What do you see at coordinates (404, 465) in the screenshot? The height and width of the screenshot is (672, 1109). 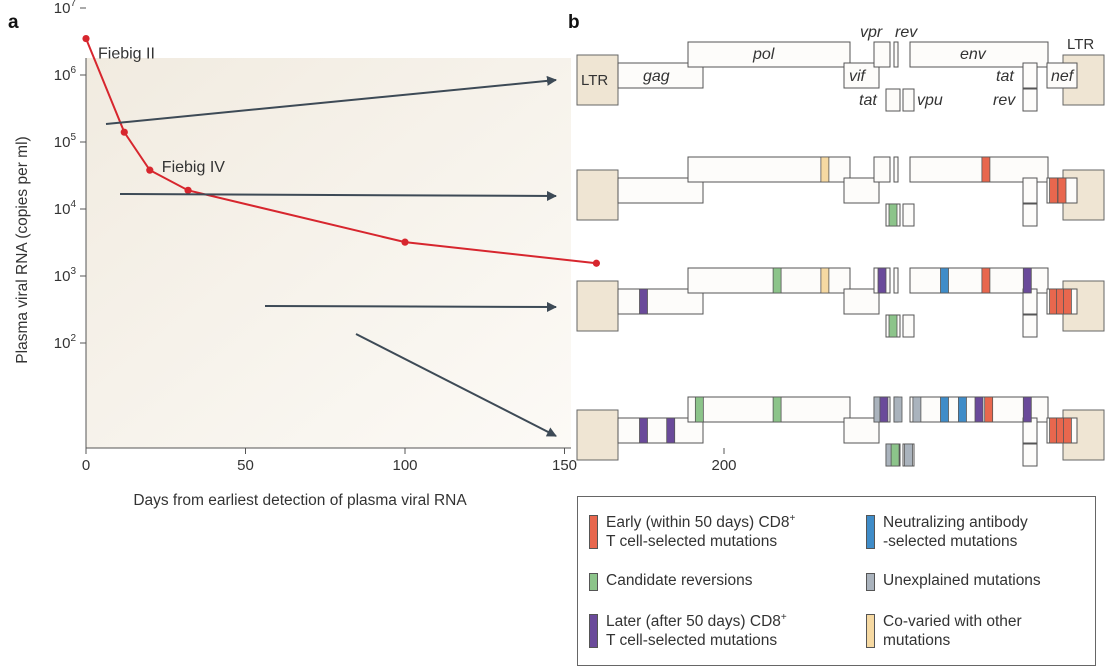 I see `x-tick-label: 100` at bounding box center [404, 465].